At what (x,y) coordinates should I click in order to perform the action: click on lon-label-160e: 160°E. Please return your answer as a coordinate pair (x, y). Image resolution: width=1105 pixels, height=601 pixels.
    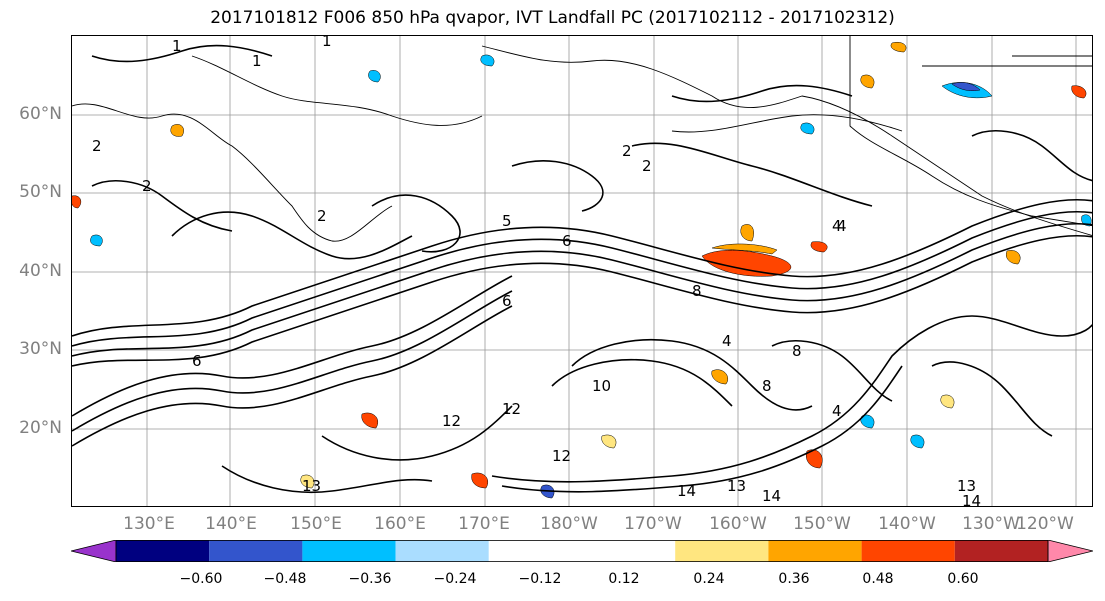
    Looking at the image, I should click on (400, 524).